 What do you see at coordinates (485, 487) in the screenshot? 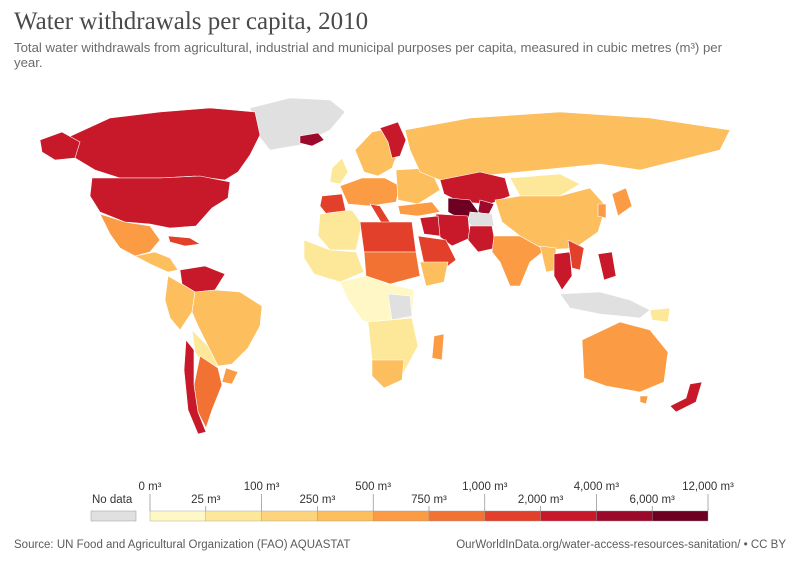
I see `legend-tick-label-6: 1,000 m³` at bounding box center [485, 487].